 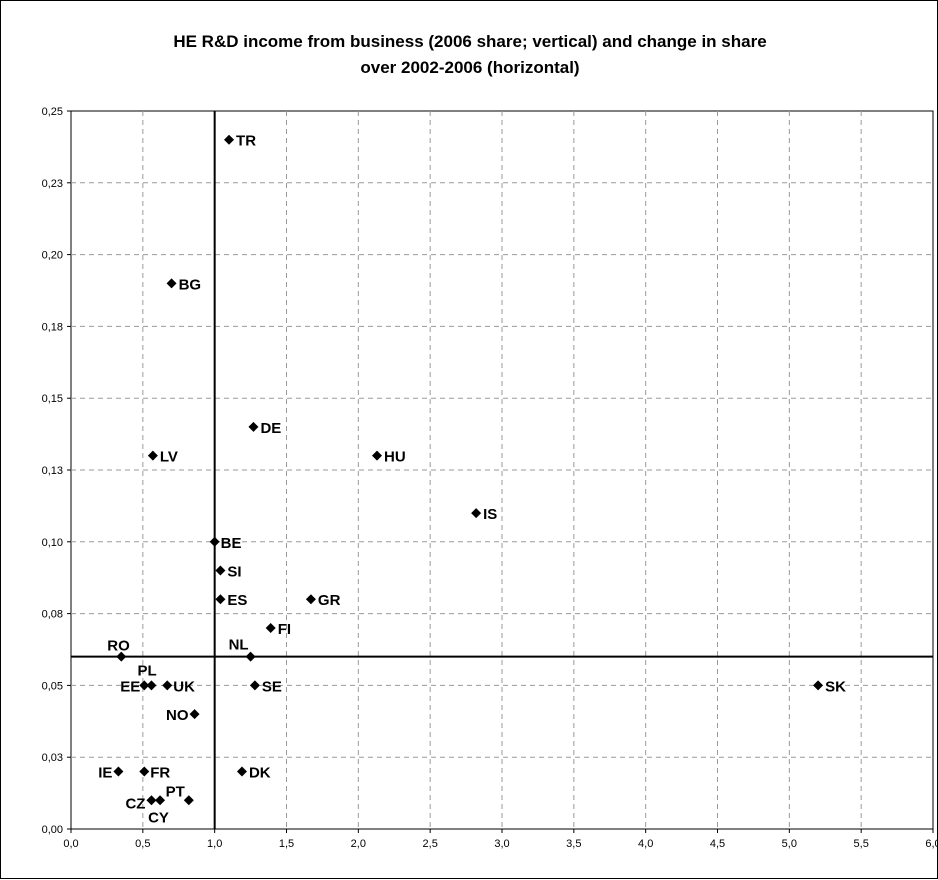 I want to click on data-point-de: DE, so click(x=264, y=428).